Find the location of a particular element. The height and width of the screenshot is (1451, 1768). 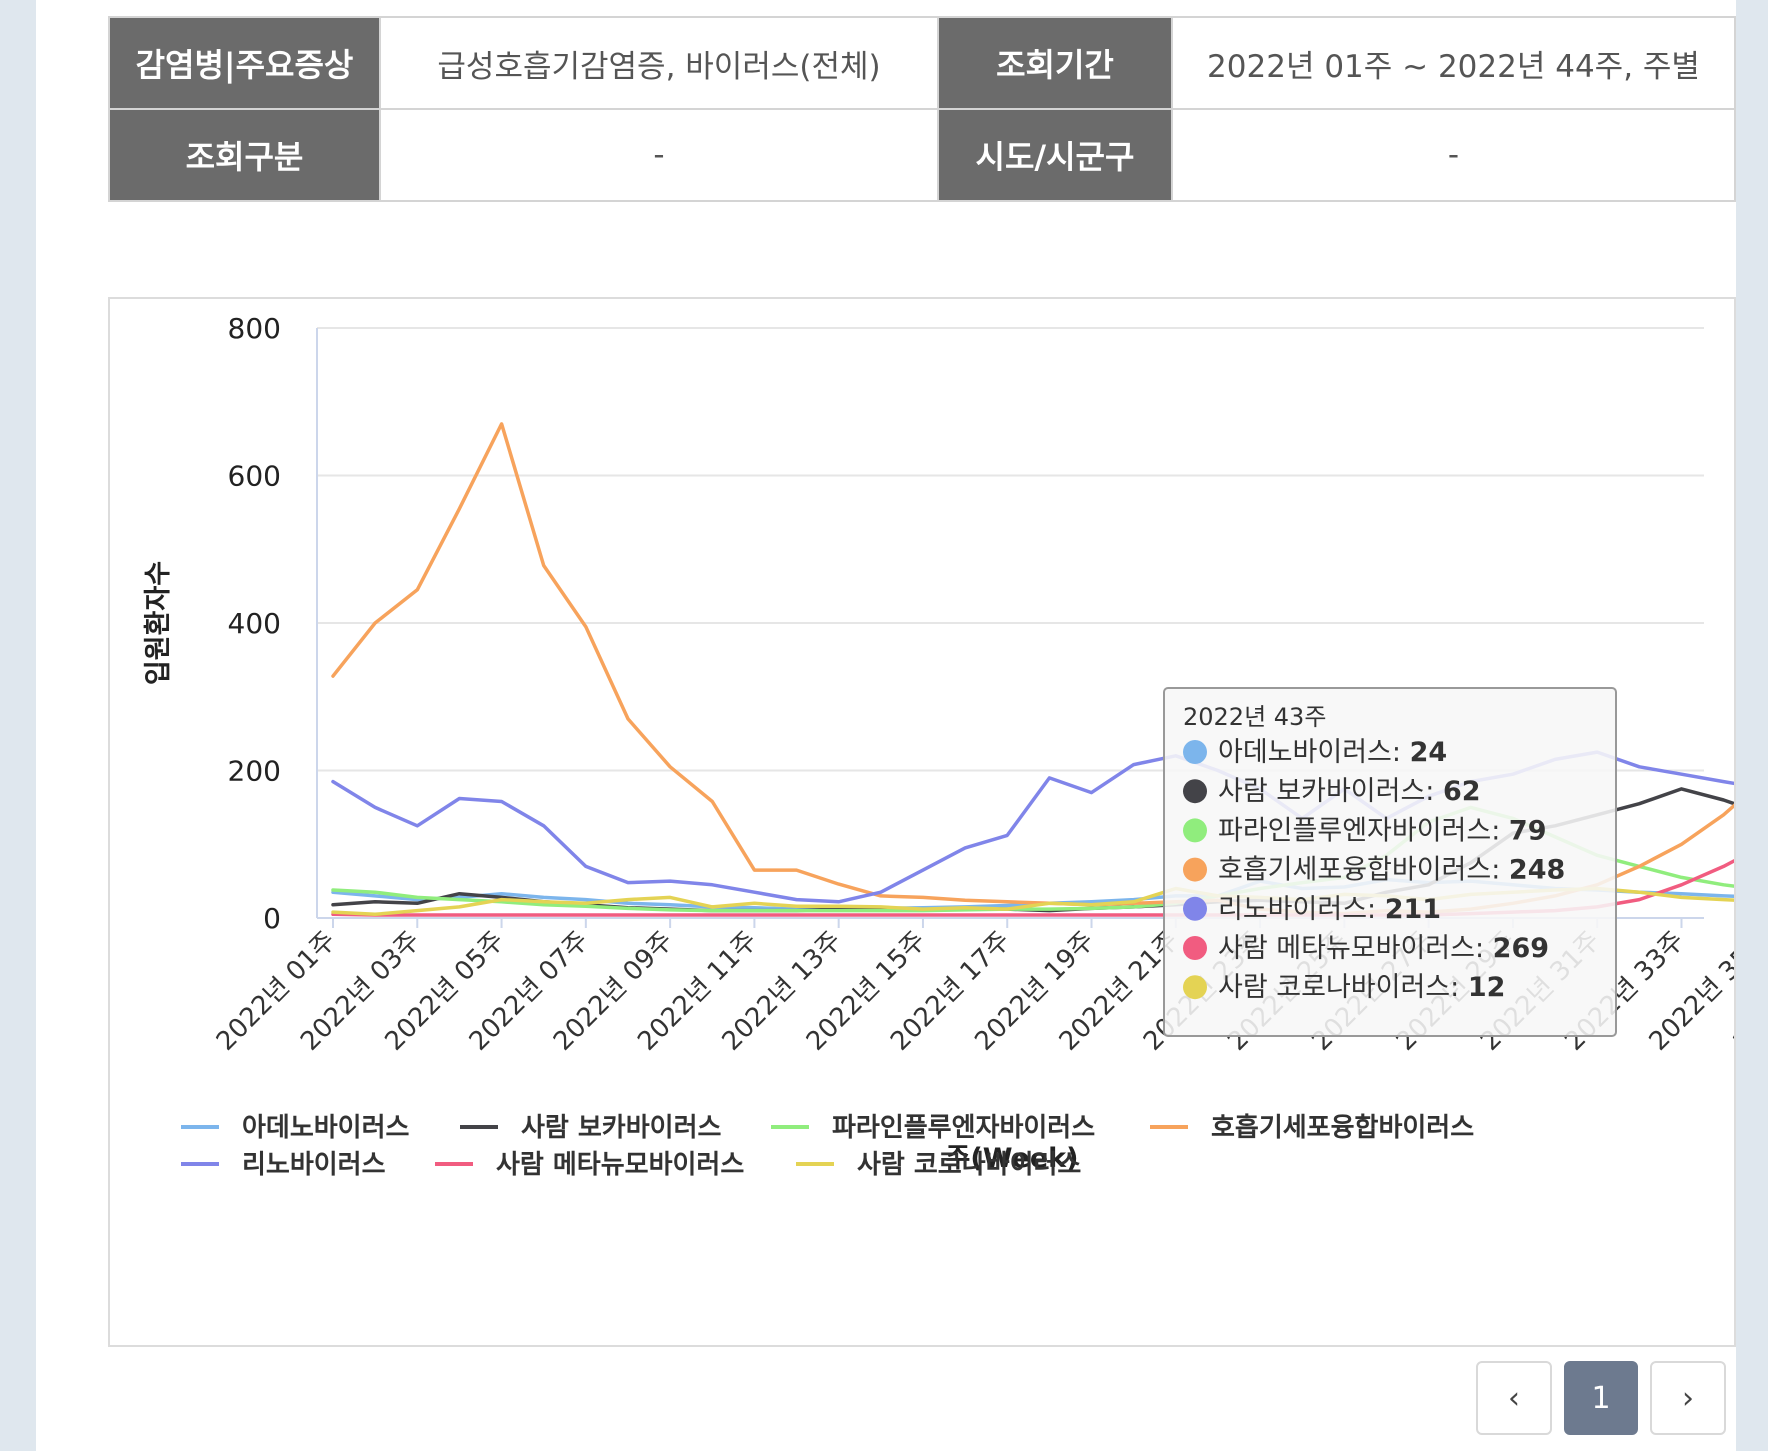

next-page-button: › is located at coordinates (1688, 1398).